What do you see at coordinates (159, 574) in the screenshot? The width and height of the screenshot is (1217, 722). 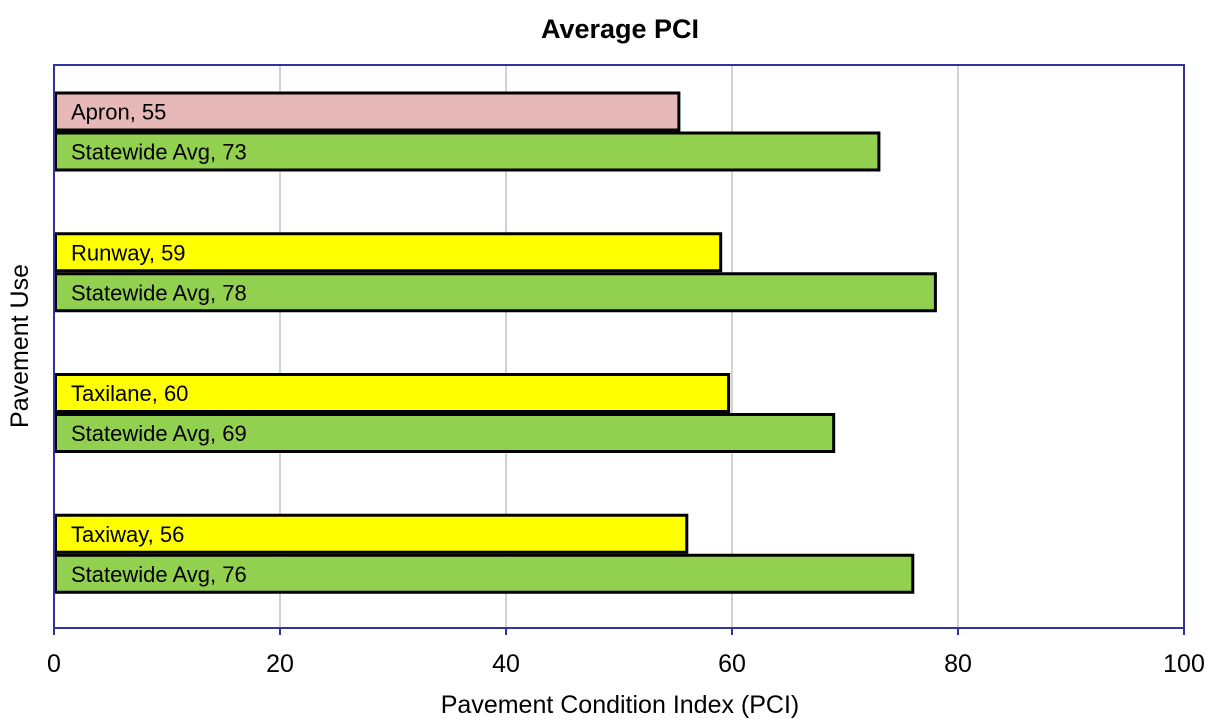 I see `bar-data-label: Statewide Avg, 76` at bounding box center [159, 574].